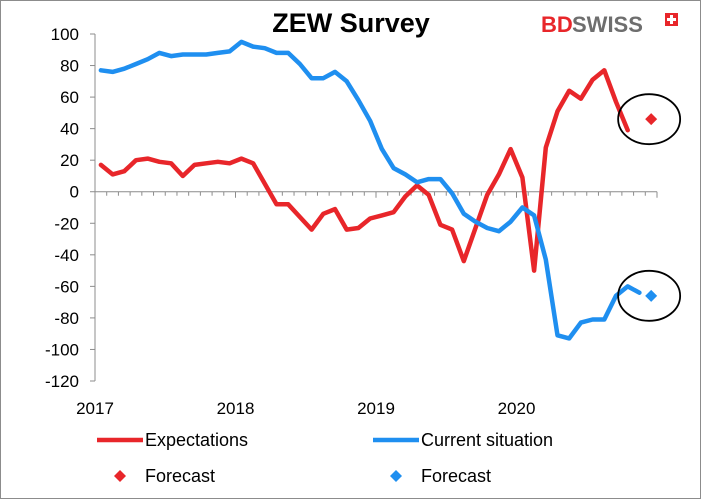 This screenshot has height=503, width=701. What do you see at coordinates (62, 381) in the screenshot?
I see `y-tick-label: -120` at bounding box center [62, 381].